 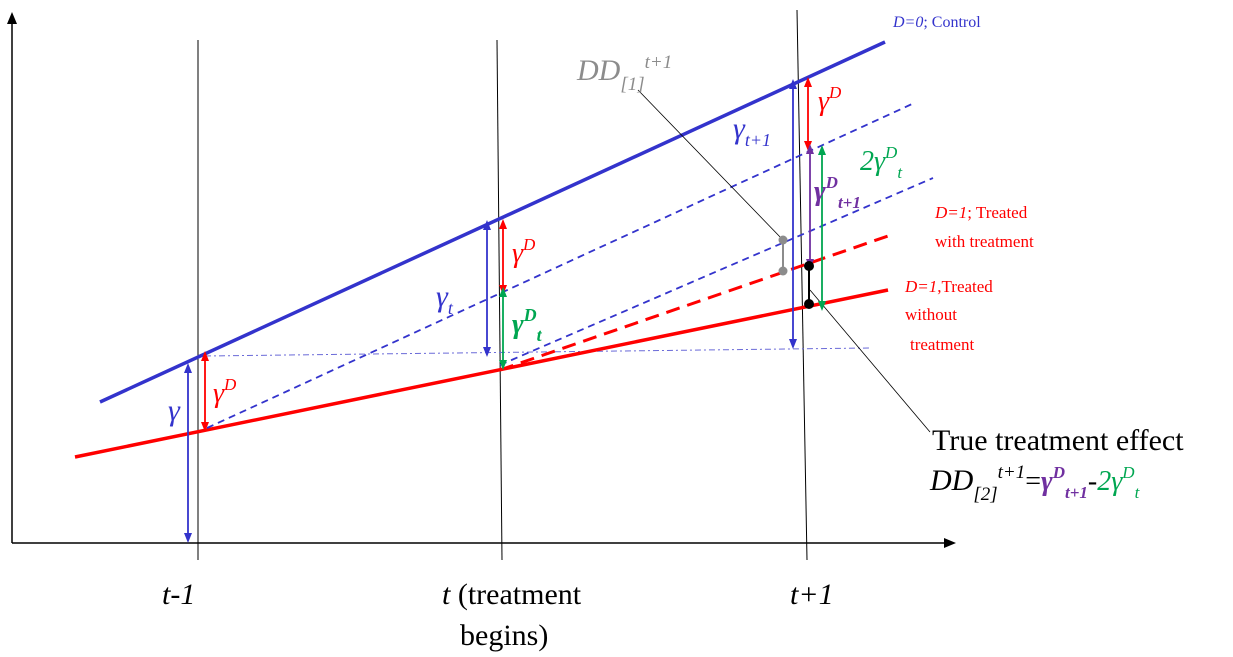 What do you see at coordinates (830, 100) in the screenshot?
I see `gamma-d-label-t-plus-1: γD` at bounding box center [830, 100].